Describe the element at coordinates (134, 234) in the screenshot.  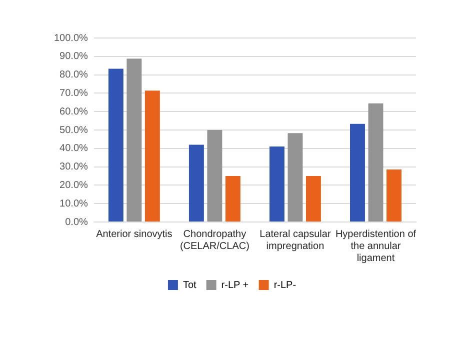
I see `x-tick-label: Anterior sinovytis` at that location.